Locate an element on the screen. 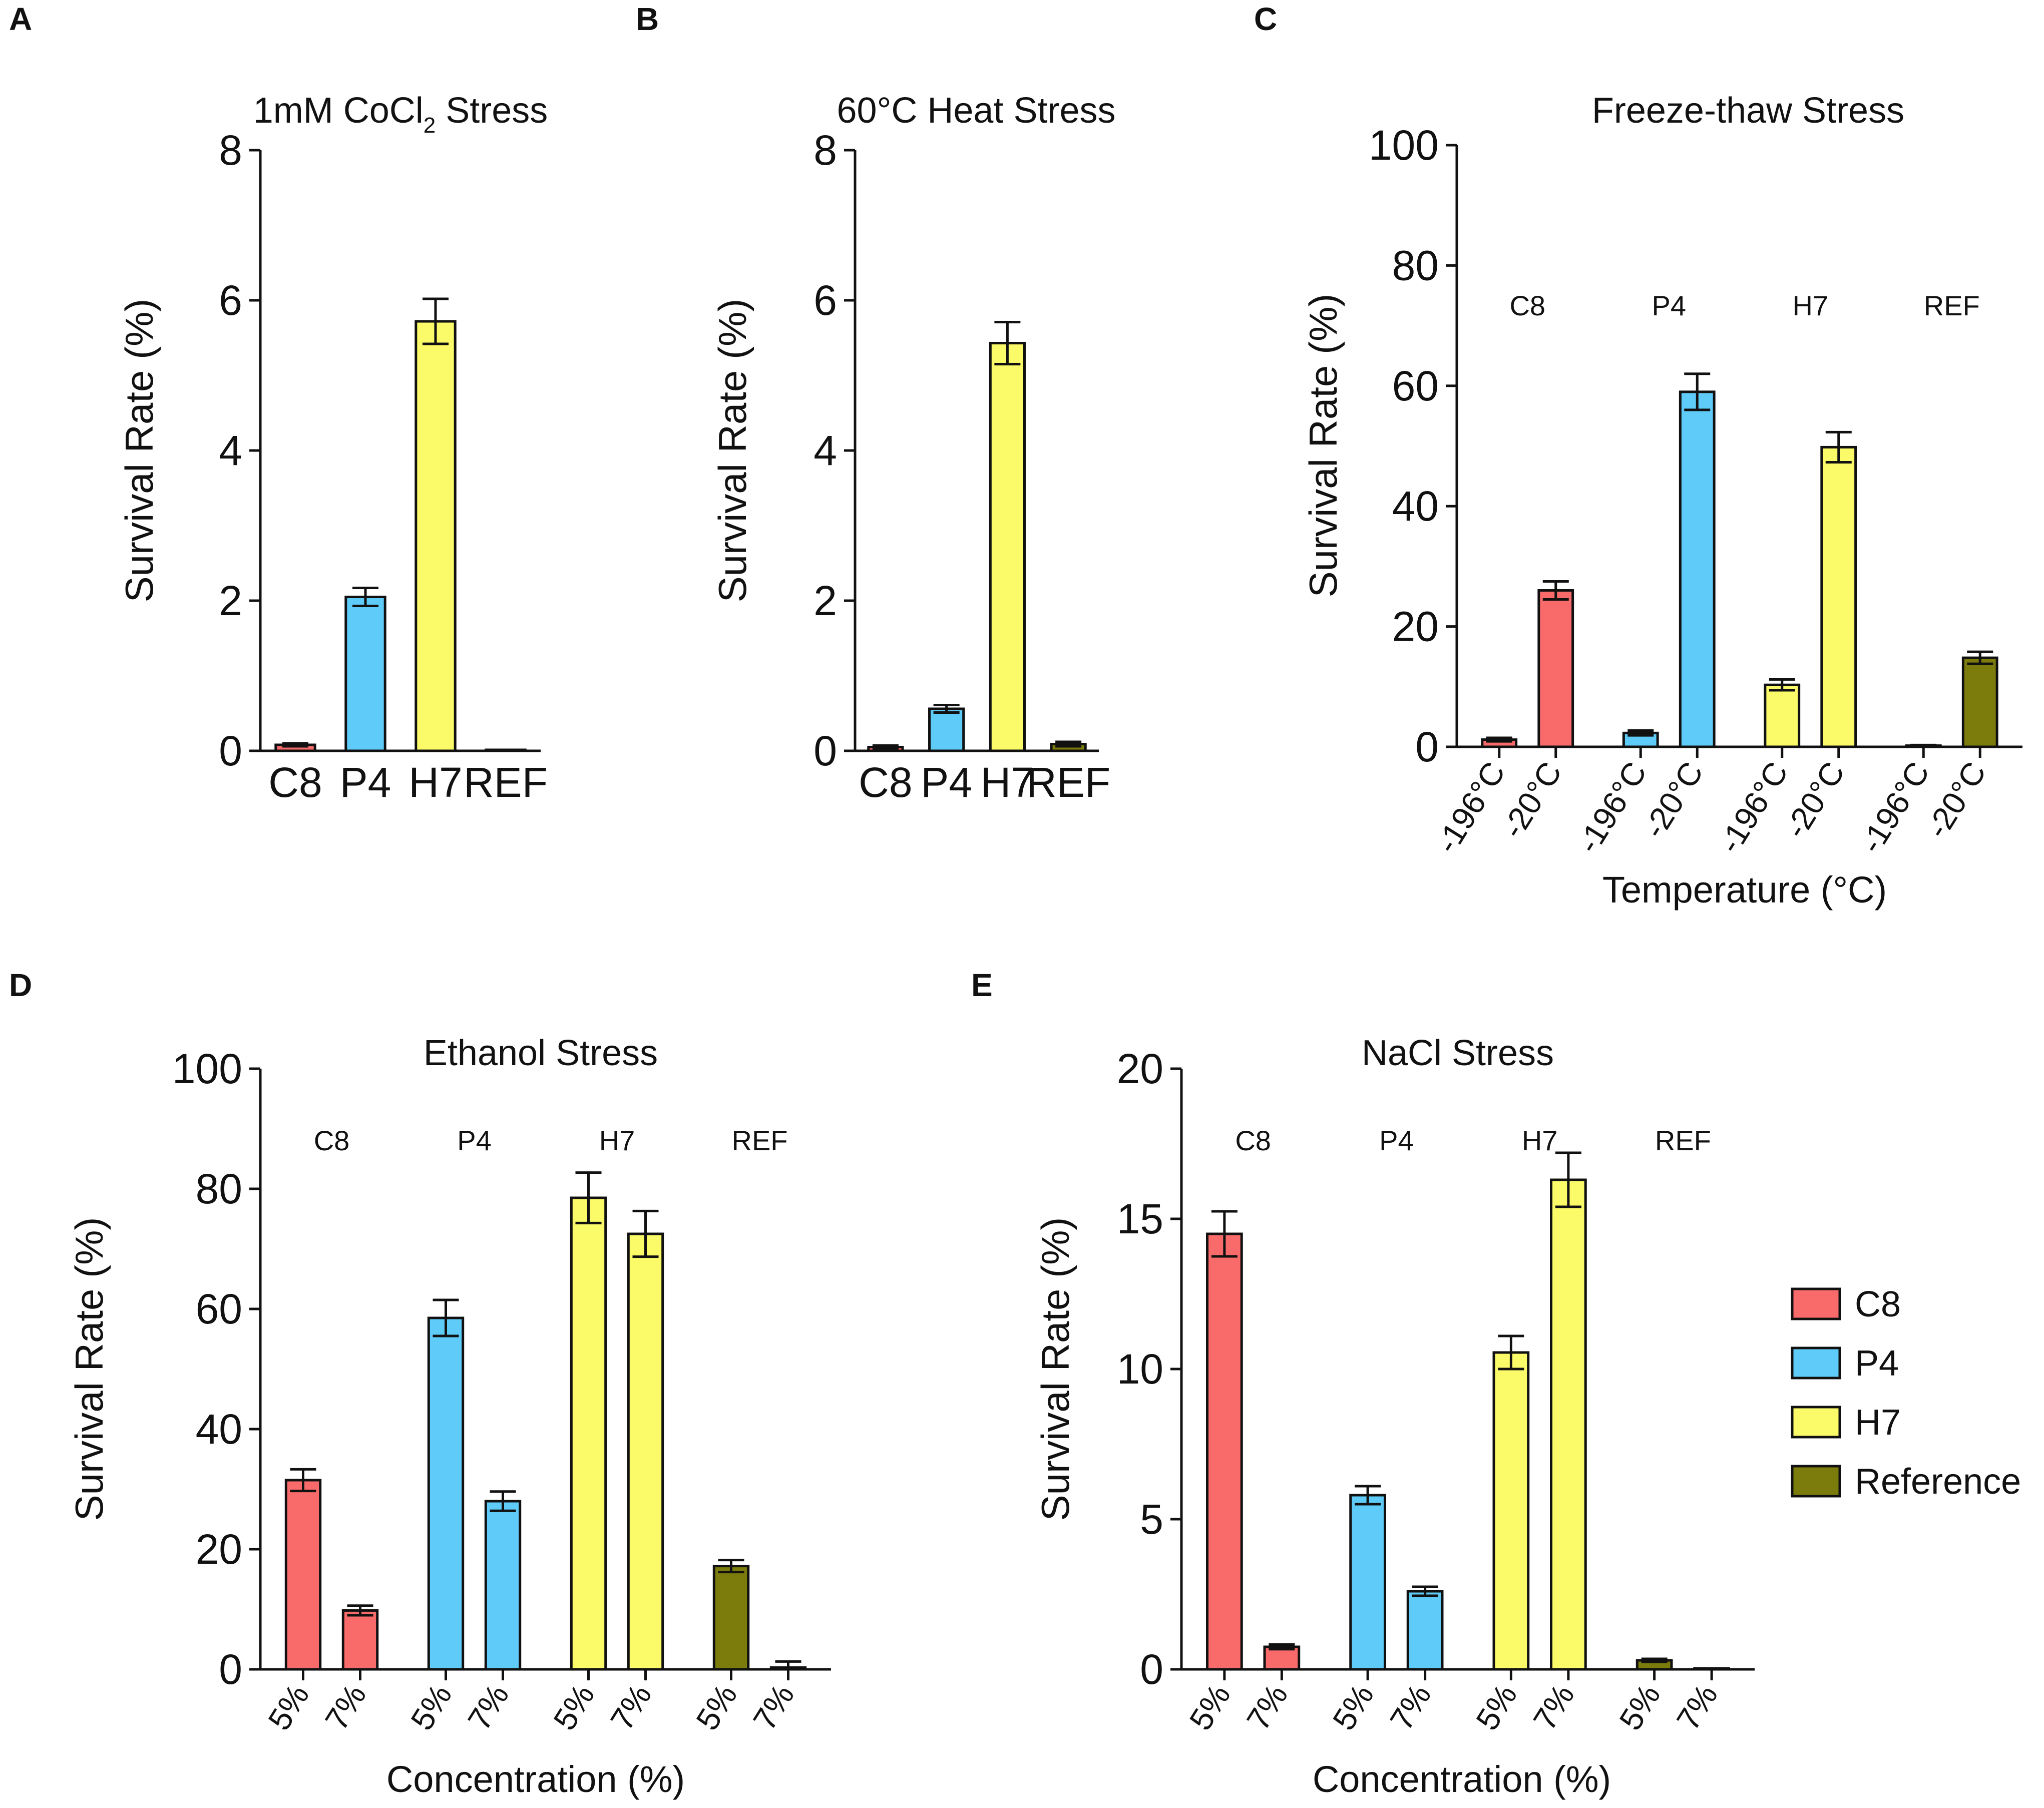 Image resolution: width=2044 pixels, height=1808 pixels. x-tick-label: H7 is located at coordinates (1008, 782).